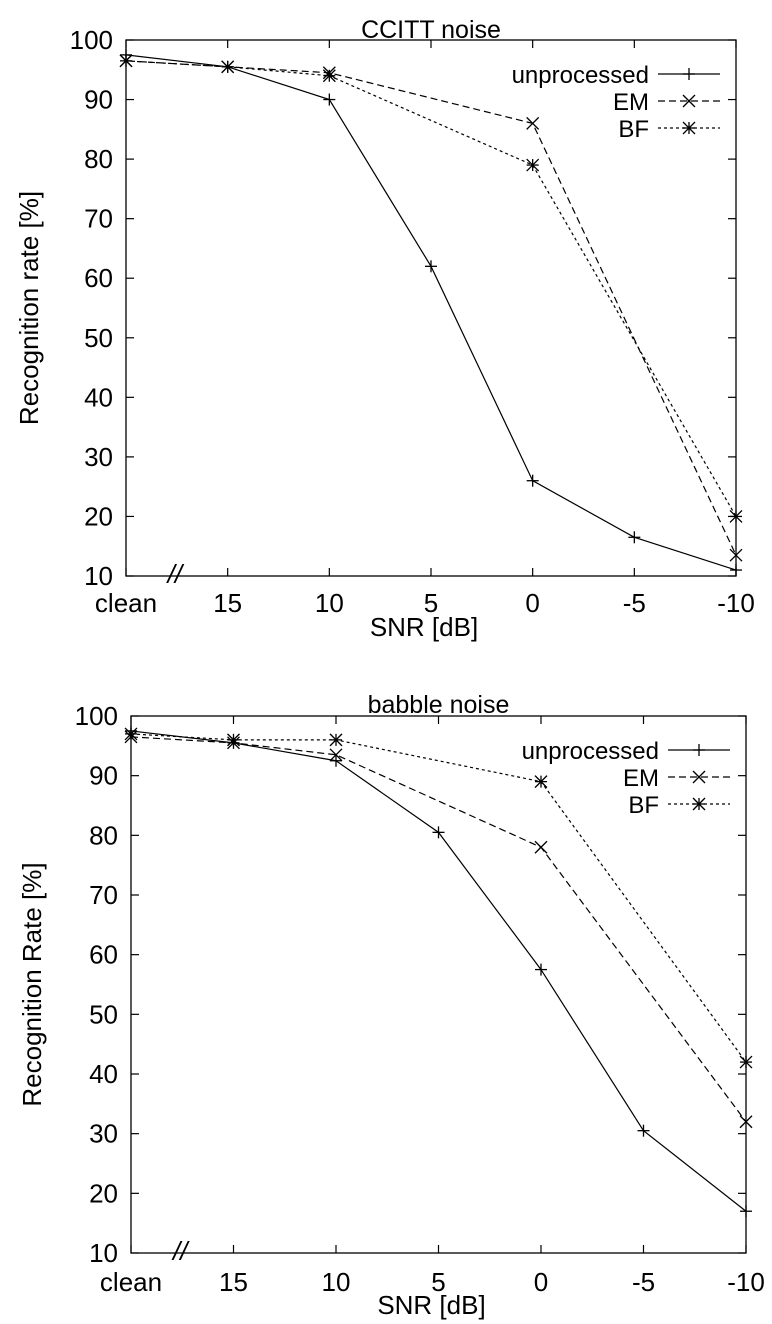  I want to click on y-axis-label: Recognition Rate [%], so click(32, 984).